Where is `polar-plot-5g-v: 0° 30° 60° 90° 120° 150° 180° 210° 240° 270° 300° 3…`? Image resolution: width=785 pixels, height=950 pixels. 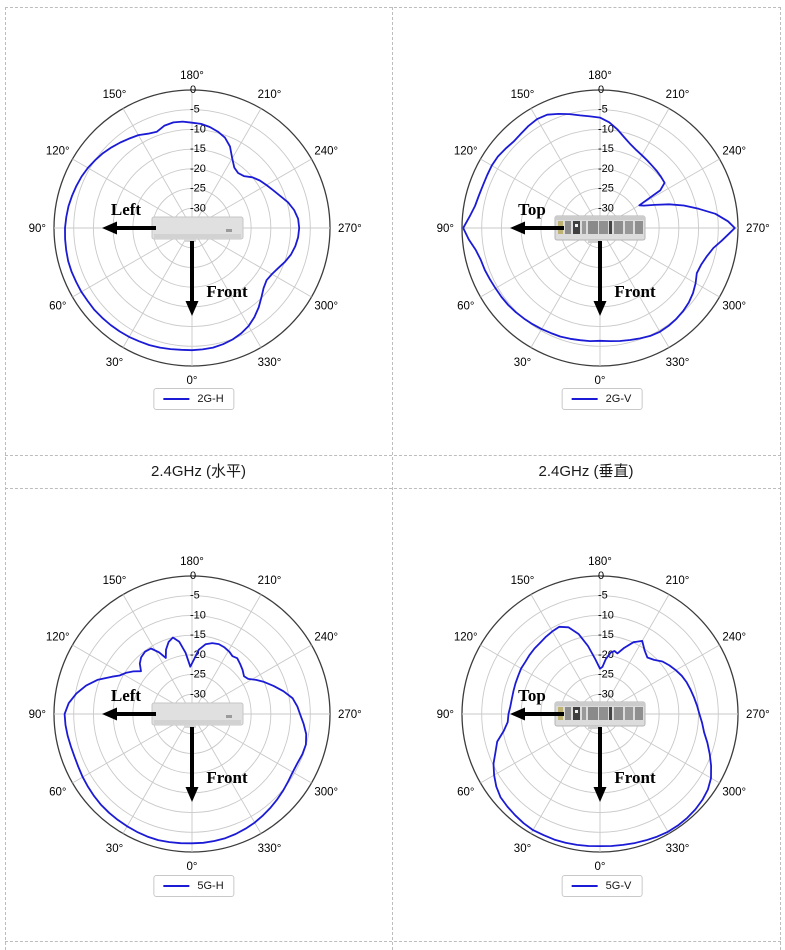 polar-plot-5g-v: 0° 30° 60° 90° 120° 150° 180° 210° 240° 270° 300° 3… is located at coordinates (603, 714).